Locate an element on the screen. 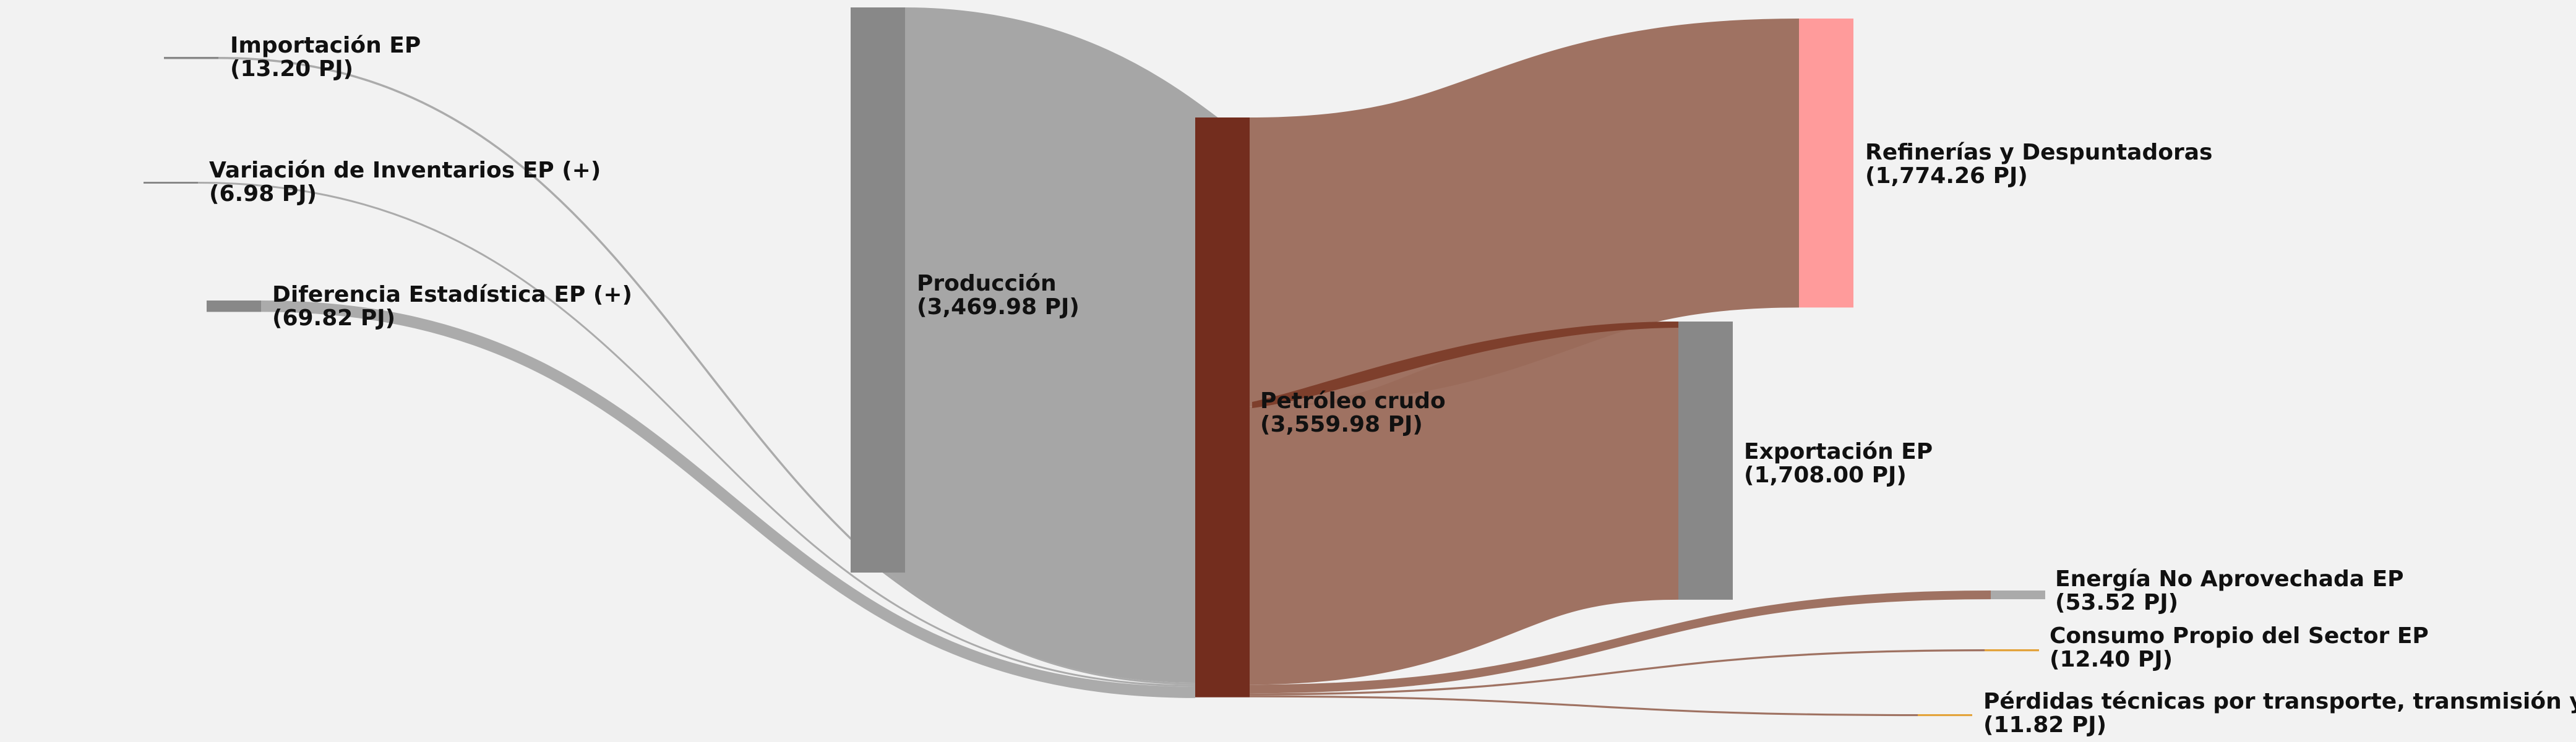 The width and height of the screenshot is (2576, 742). node-noaprovechada is located at coordinates (2018, 595).